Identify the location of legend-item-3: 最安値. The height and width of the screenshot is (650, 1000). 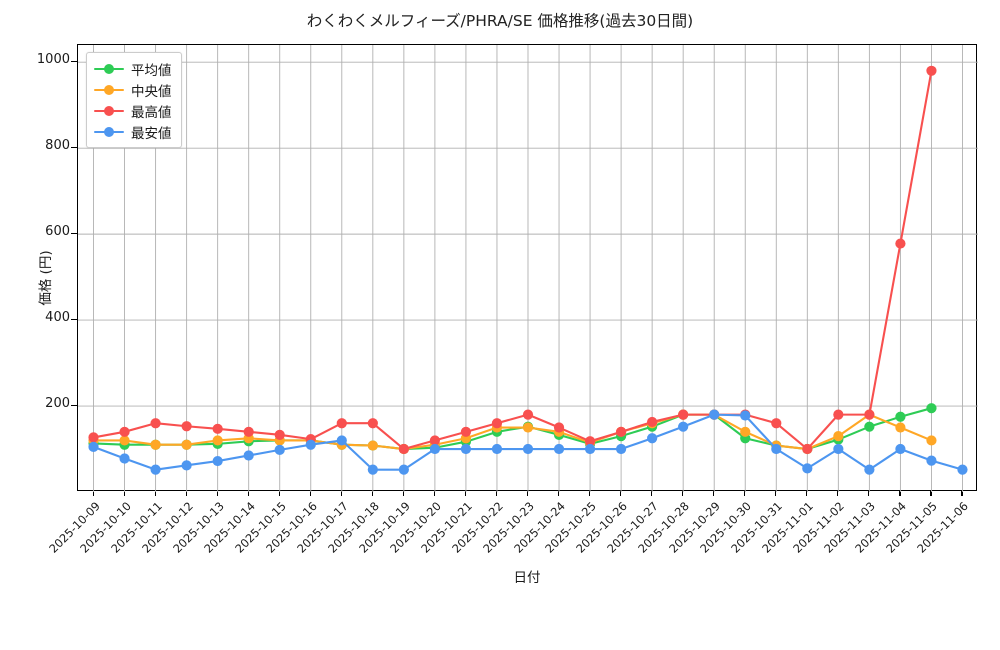
(133, 131).